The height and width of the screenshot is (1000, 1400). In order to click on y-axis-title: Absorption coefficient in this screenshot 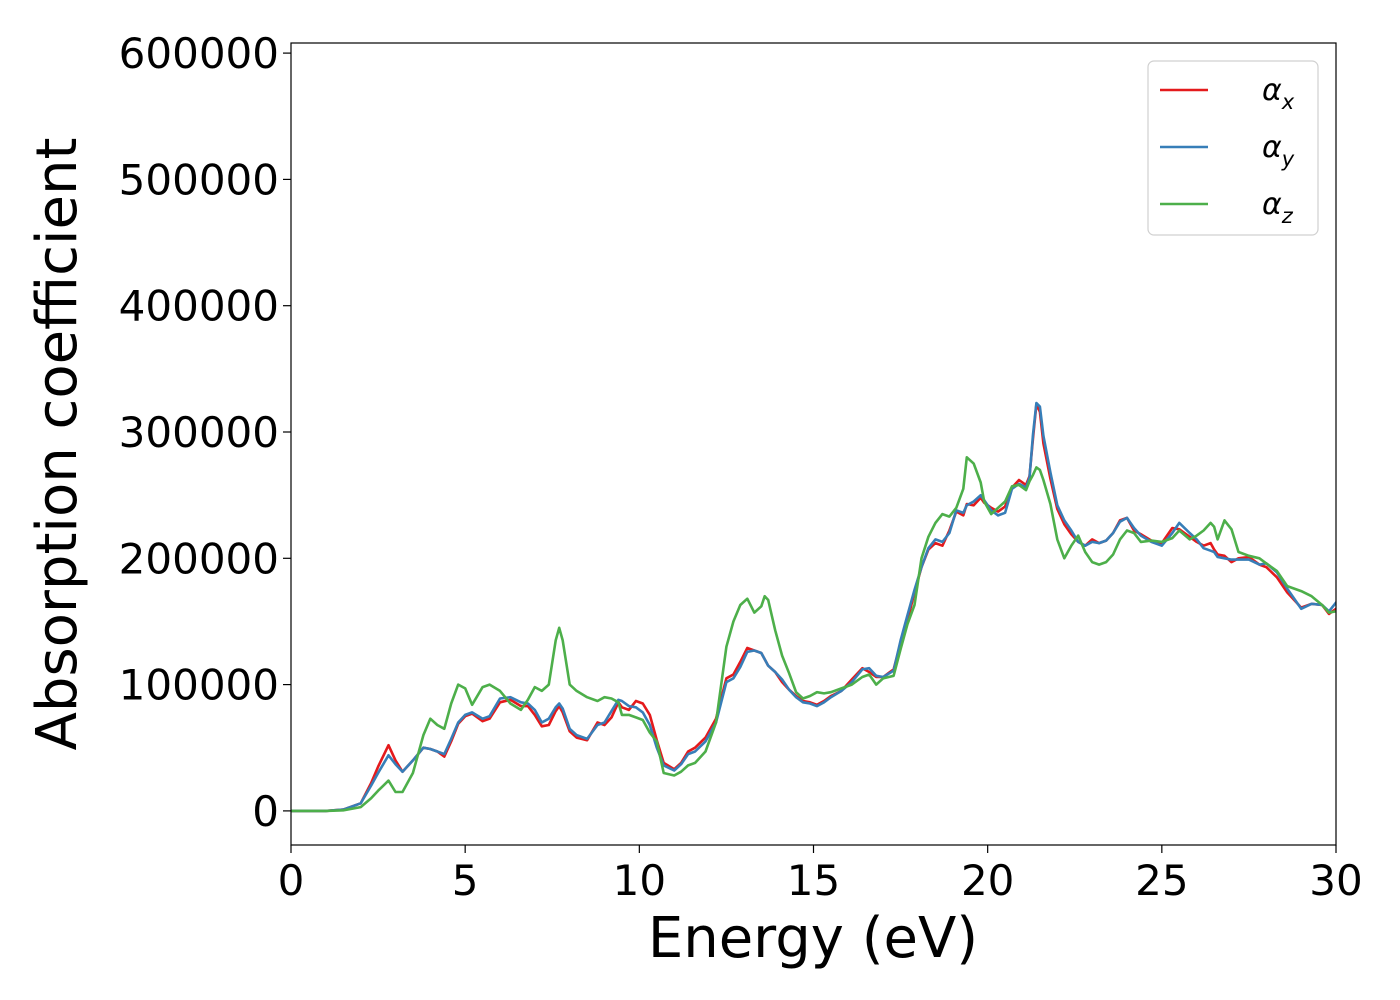, I will do `click(57, 444)`.